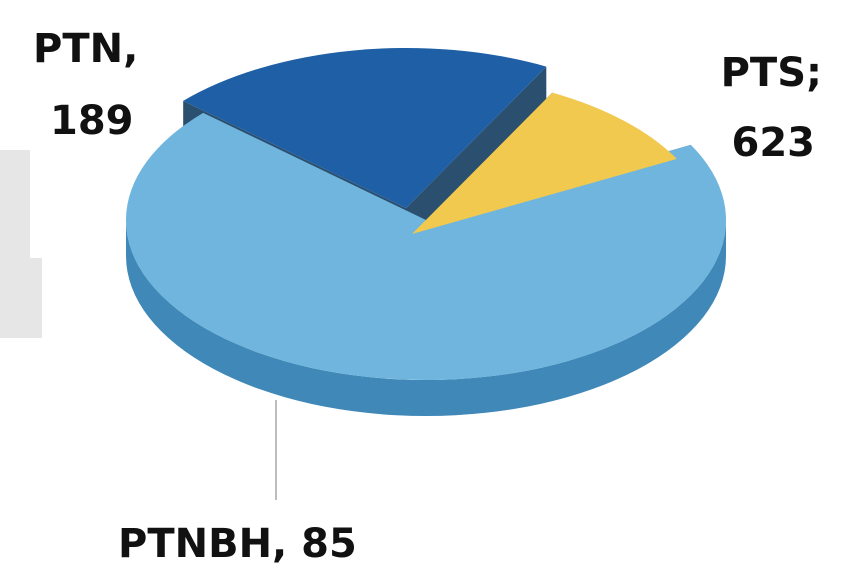 The image size is (846, 570). What do you see at coordinates (21, 298) in the screenshot?
I see `background-decoration` at bounding box center [21, 298].